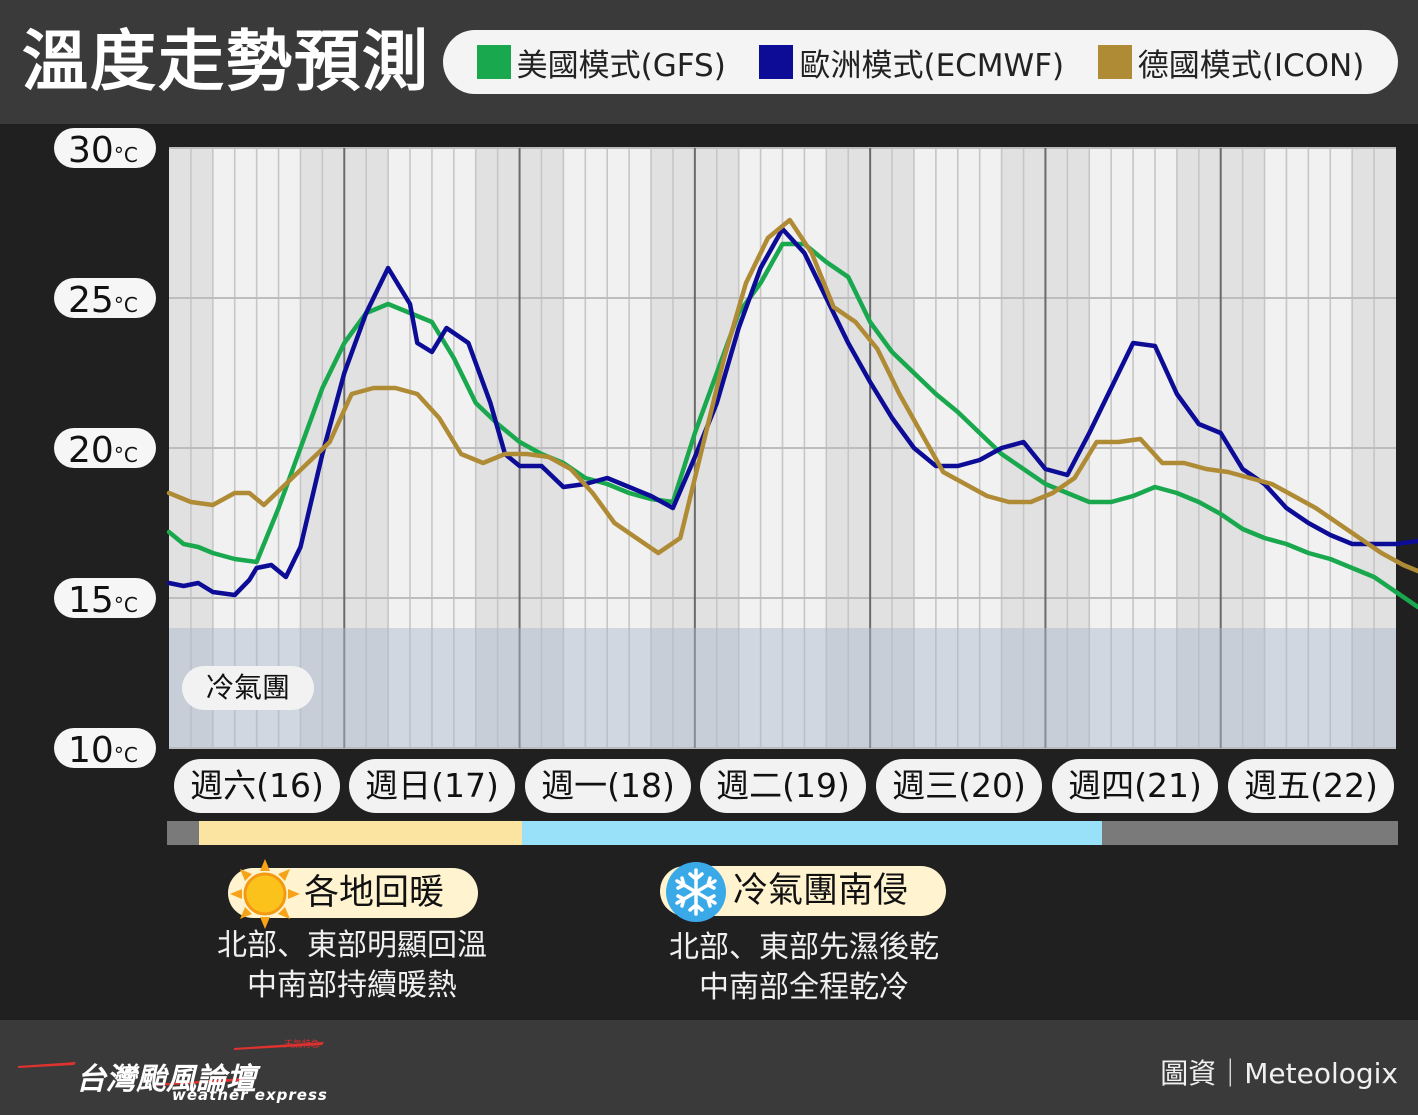 The height and width of the screenshot is (1115, 1418). What do you see at coordinates (821, 891) in the screenshot?
I see `phase-label-cold: 冷氣團南侵` at bounding box center [821, 891].